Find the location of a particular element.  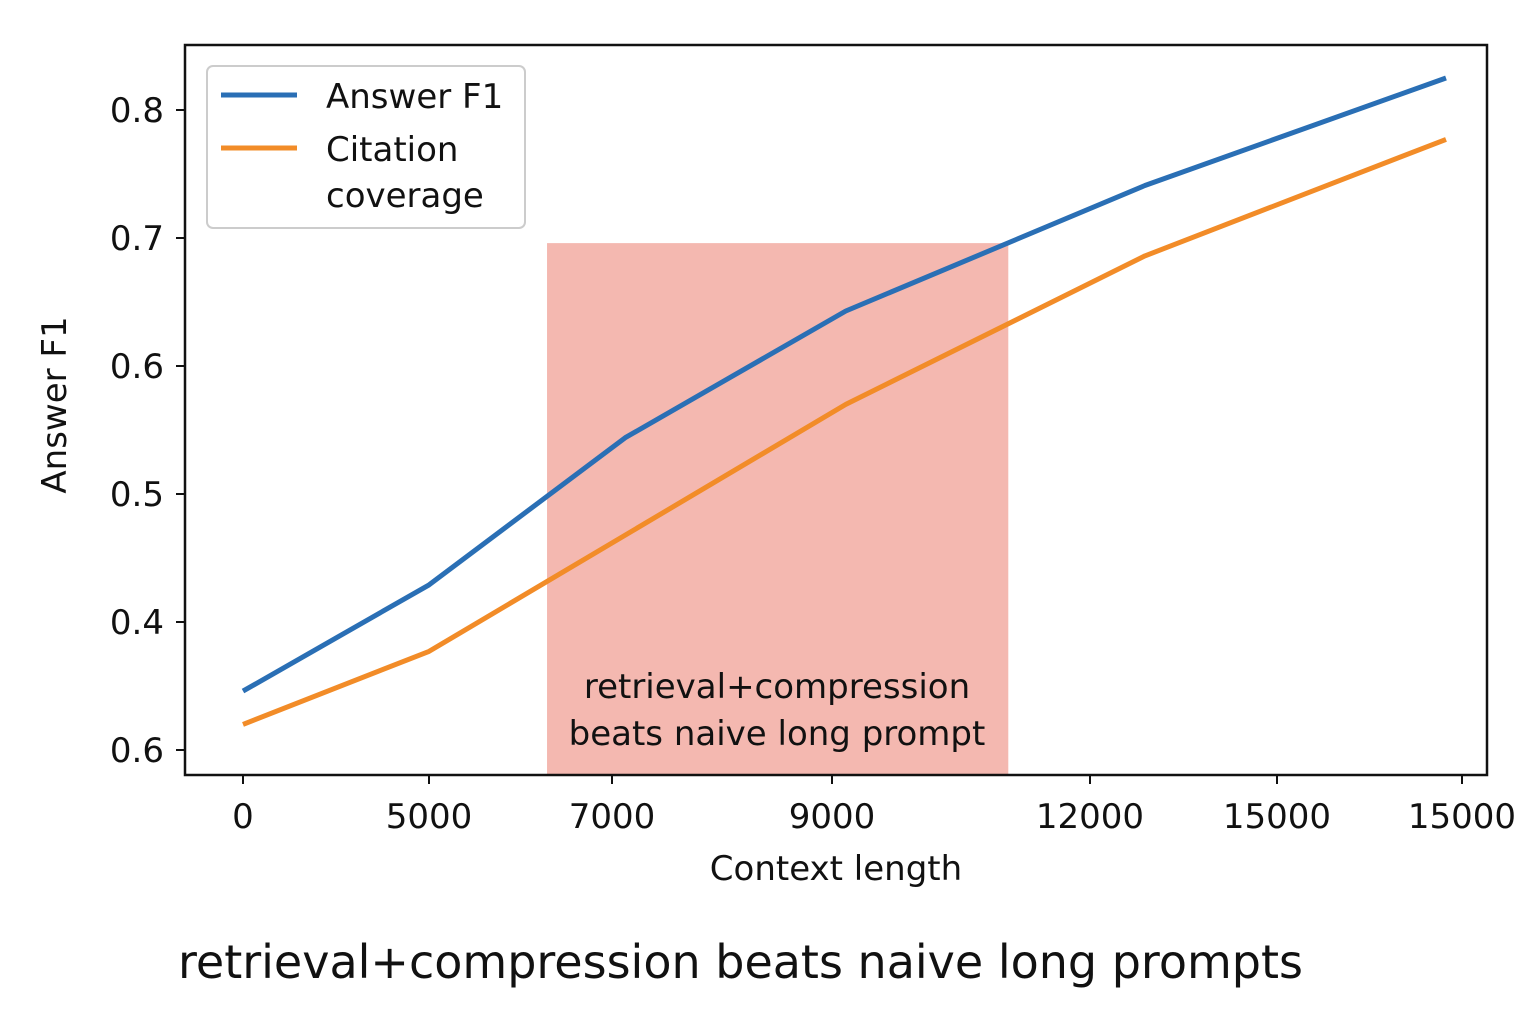

x-tick-label: 7000 is located at coordinates (612, 817).